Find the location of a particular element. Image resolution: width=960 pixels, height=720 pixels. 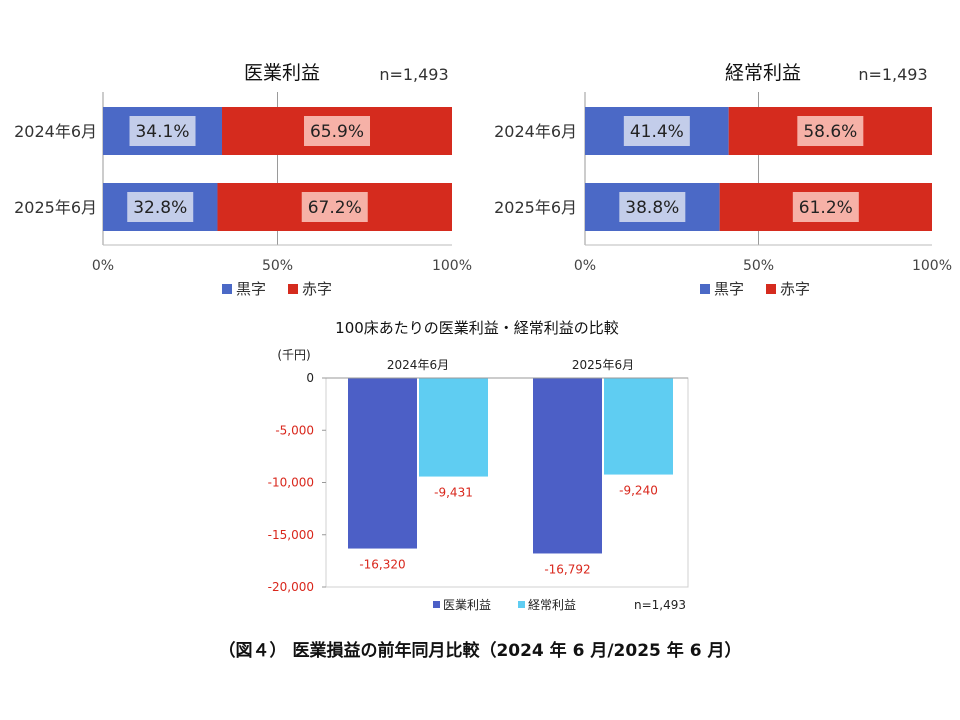

chart-title: 100床あたりの医業利益・経常利益の比較 is located at coordinates (477, 328).